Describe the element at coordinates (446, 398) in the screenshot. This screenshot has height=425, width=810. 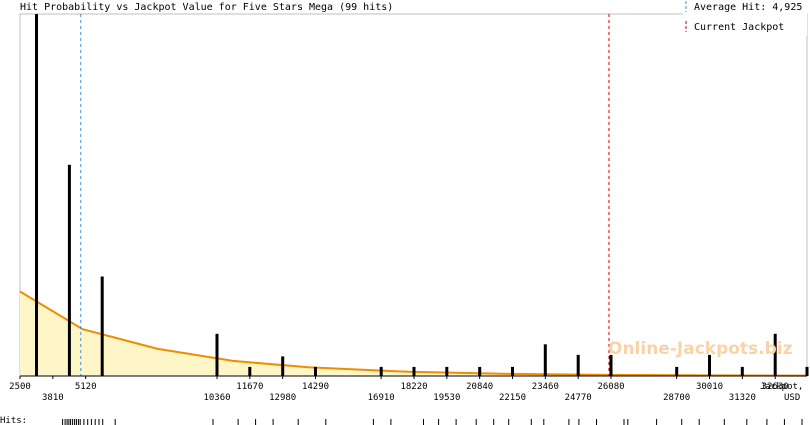
I see `x-tick-label: 19530` at that location.